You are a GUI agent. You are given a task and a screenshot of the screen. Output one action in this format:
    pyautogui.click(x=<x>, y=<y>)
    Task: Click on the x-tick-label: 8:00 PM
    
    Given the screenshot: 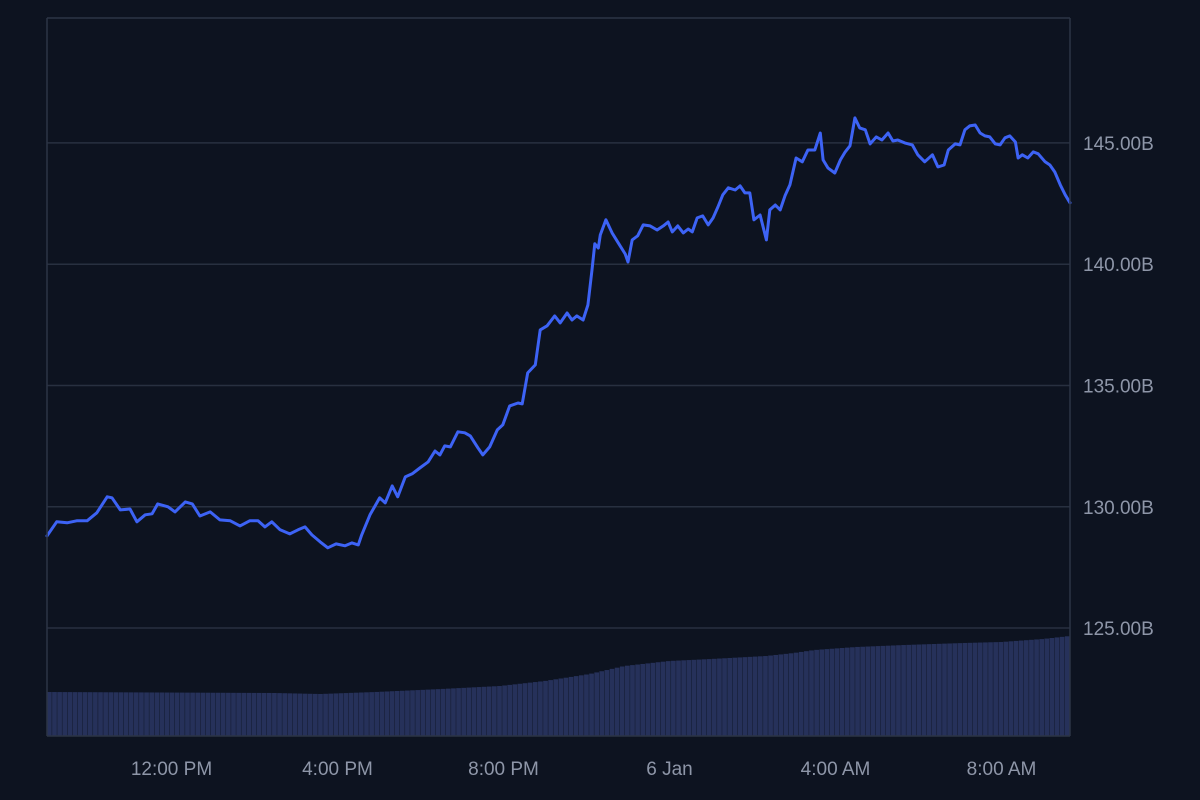 What is the action you would take?
    pyautogui.click(x=503, y=769)
    